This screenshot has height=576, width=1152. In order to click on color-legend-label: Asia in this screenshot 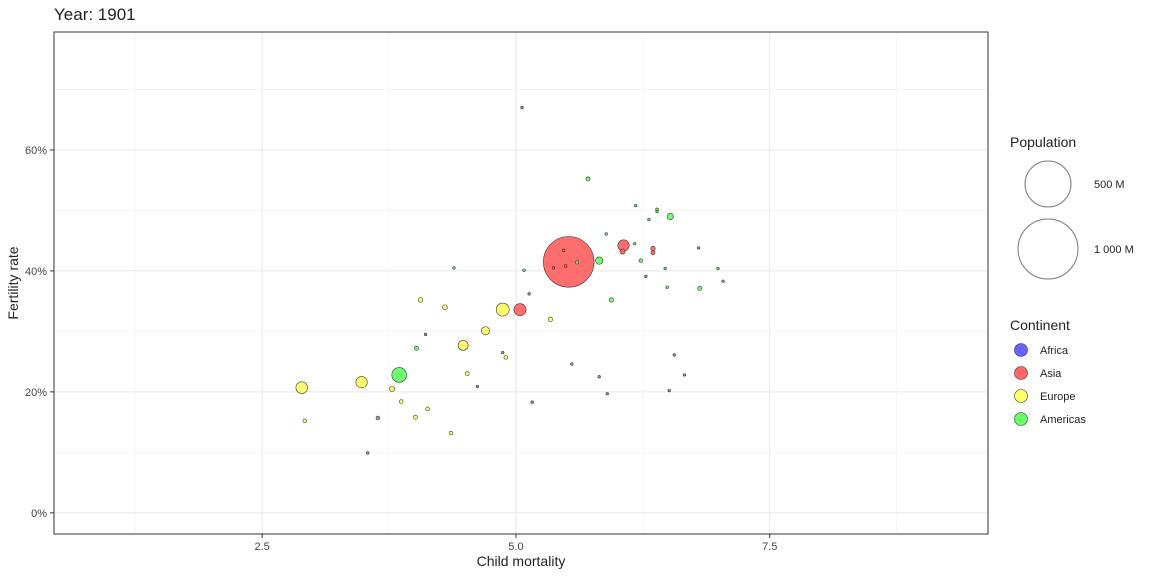, I will do `click(1051, 374)`.